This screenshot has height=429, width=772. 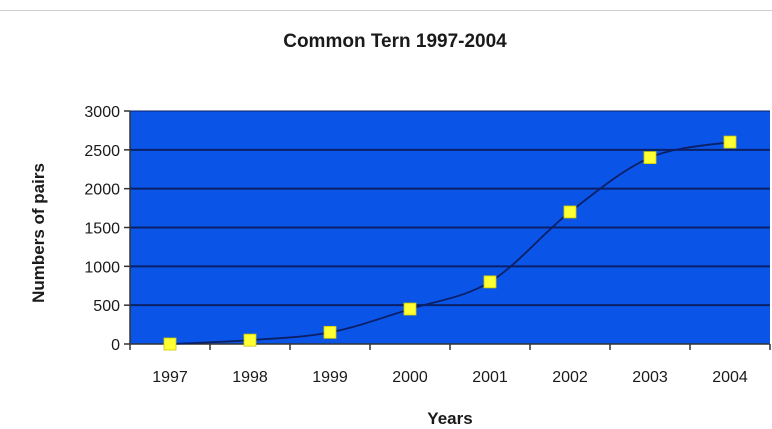 I want to click on x-tick-label: 2004, so click(x=730, y=377).